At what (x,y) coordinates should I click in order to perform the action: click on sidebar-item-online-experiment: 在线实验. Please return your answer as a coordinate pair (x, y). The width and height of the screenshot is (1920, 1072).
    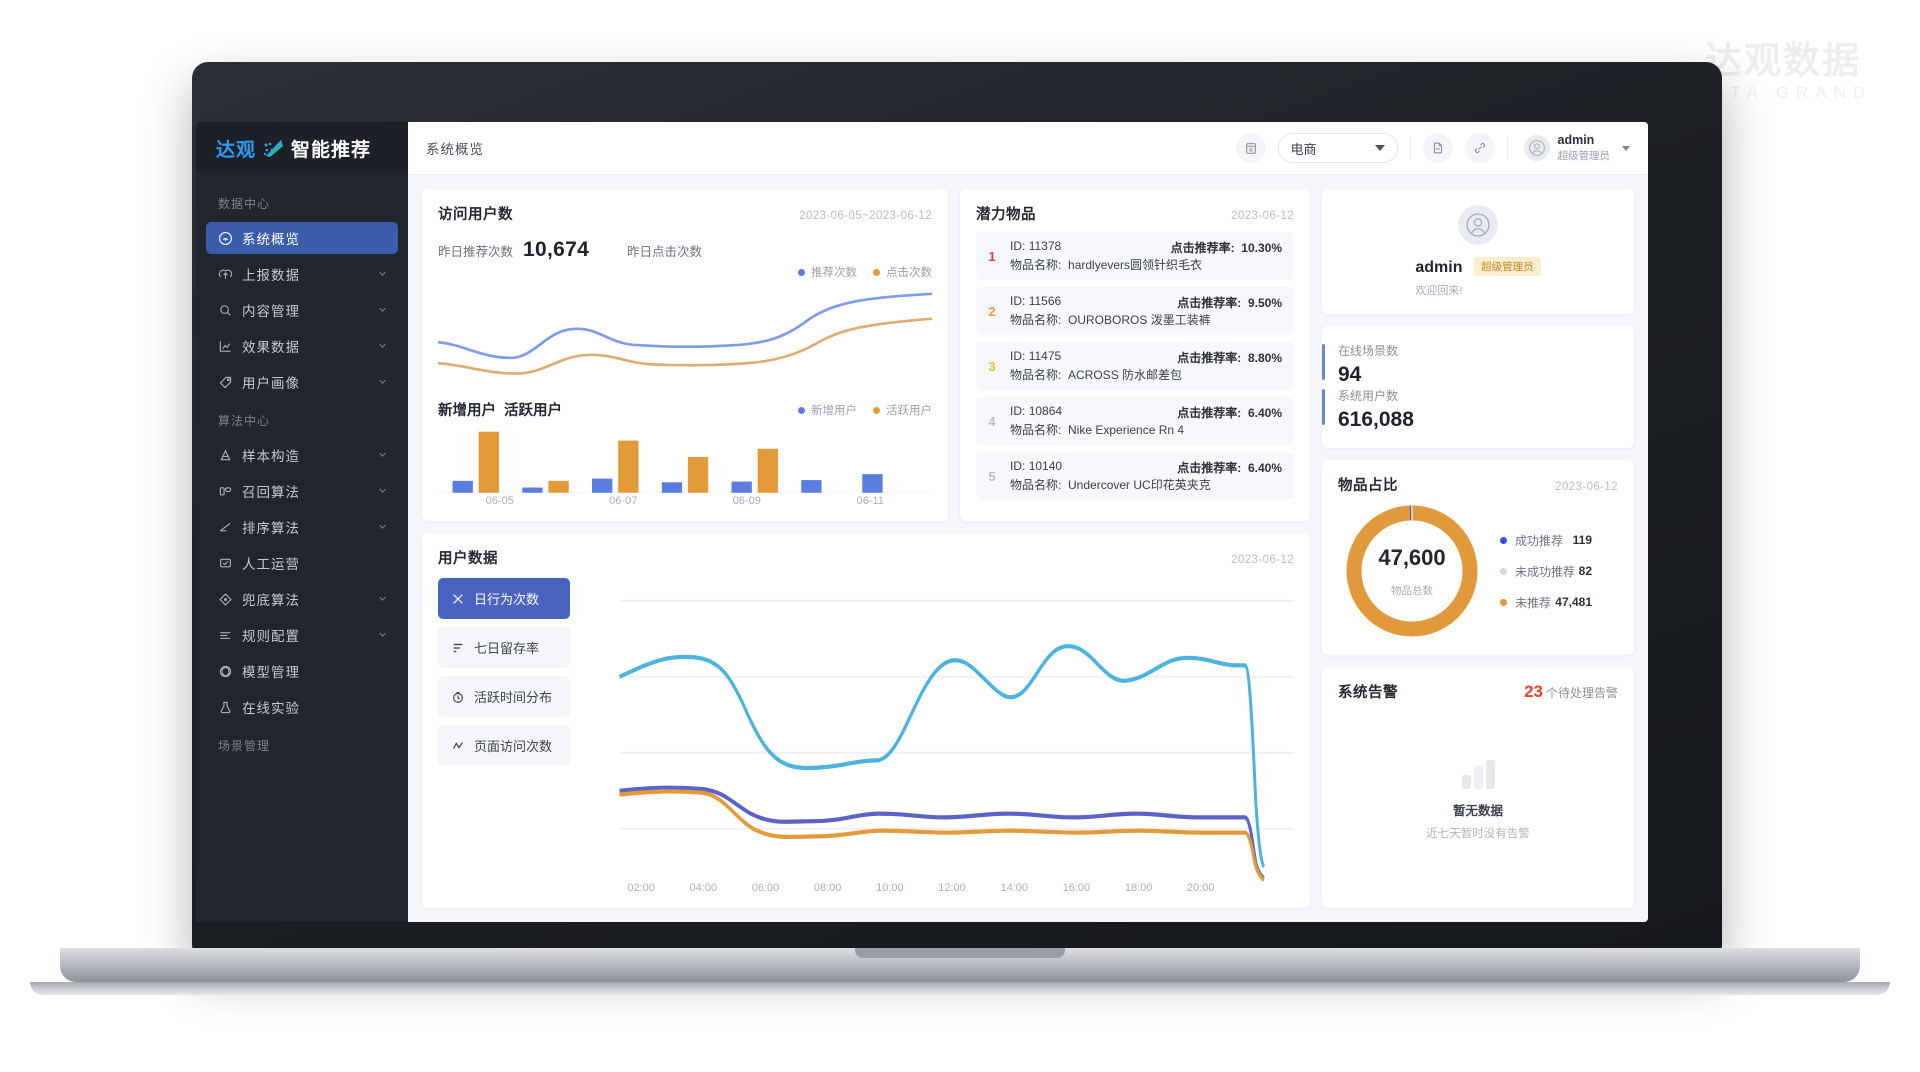
    Looking at the image, I should click on (302, 707).